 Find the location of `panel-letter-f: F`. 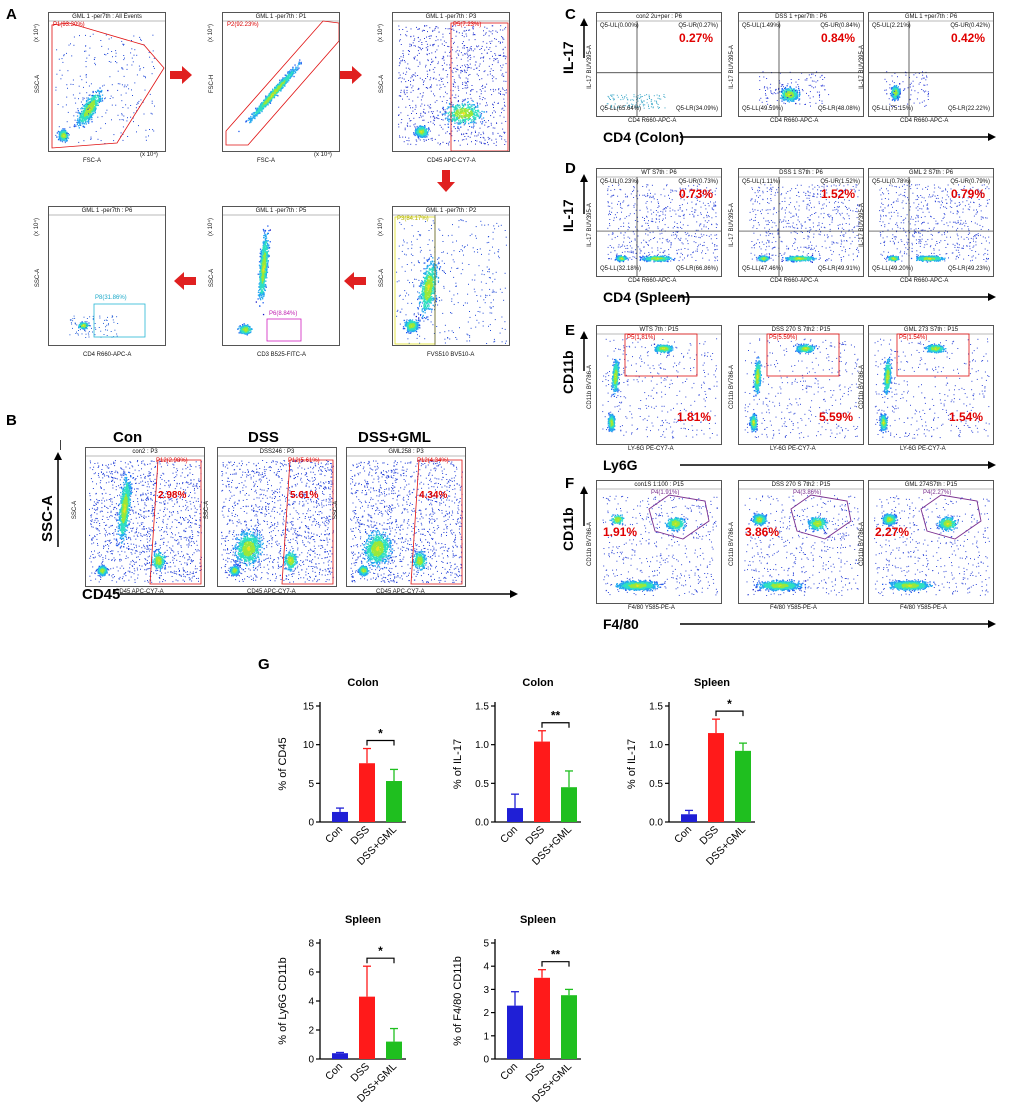

panel-letter-f: F is located at coordinates (569, 483).